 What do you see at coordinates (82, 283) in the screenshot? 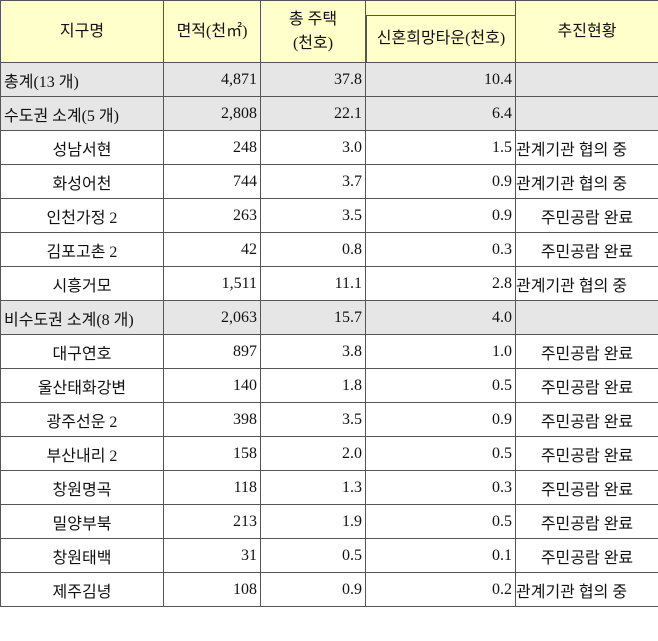
I see `table-cell: 시흥거모` at bounding box center [82, 283].